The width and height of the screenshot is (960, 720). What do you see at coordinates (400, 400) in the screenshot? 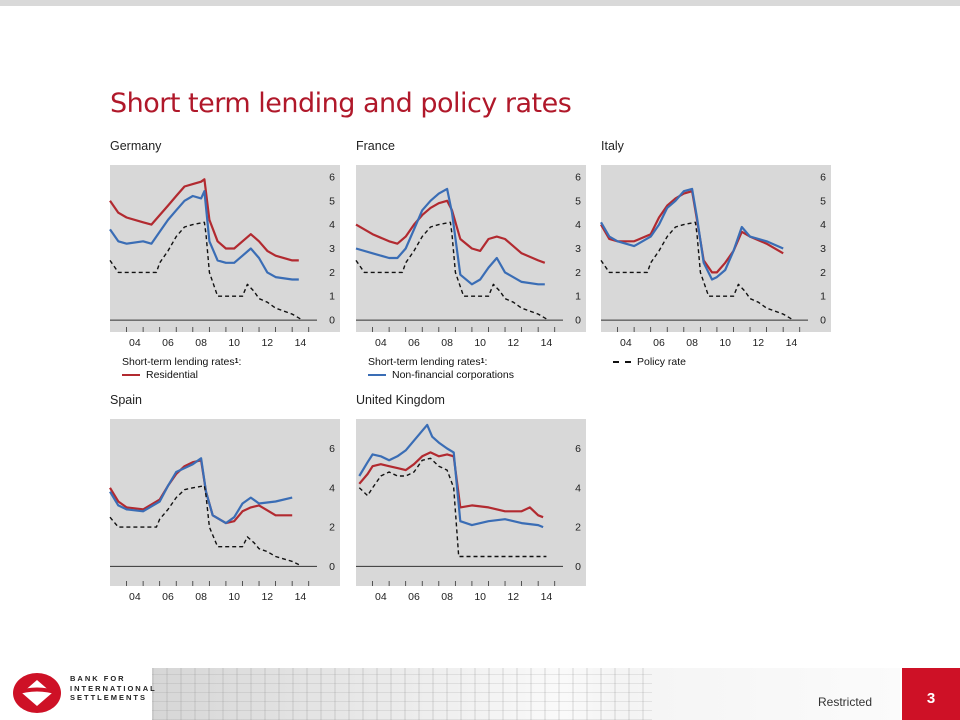
I see `panel-title-uk: United Kingdom` at bounding box center [400, 400].